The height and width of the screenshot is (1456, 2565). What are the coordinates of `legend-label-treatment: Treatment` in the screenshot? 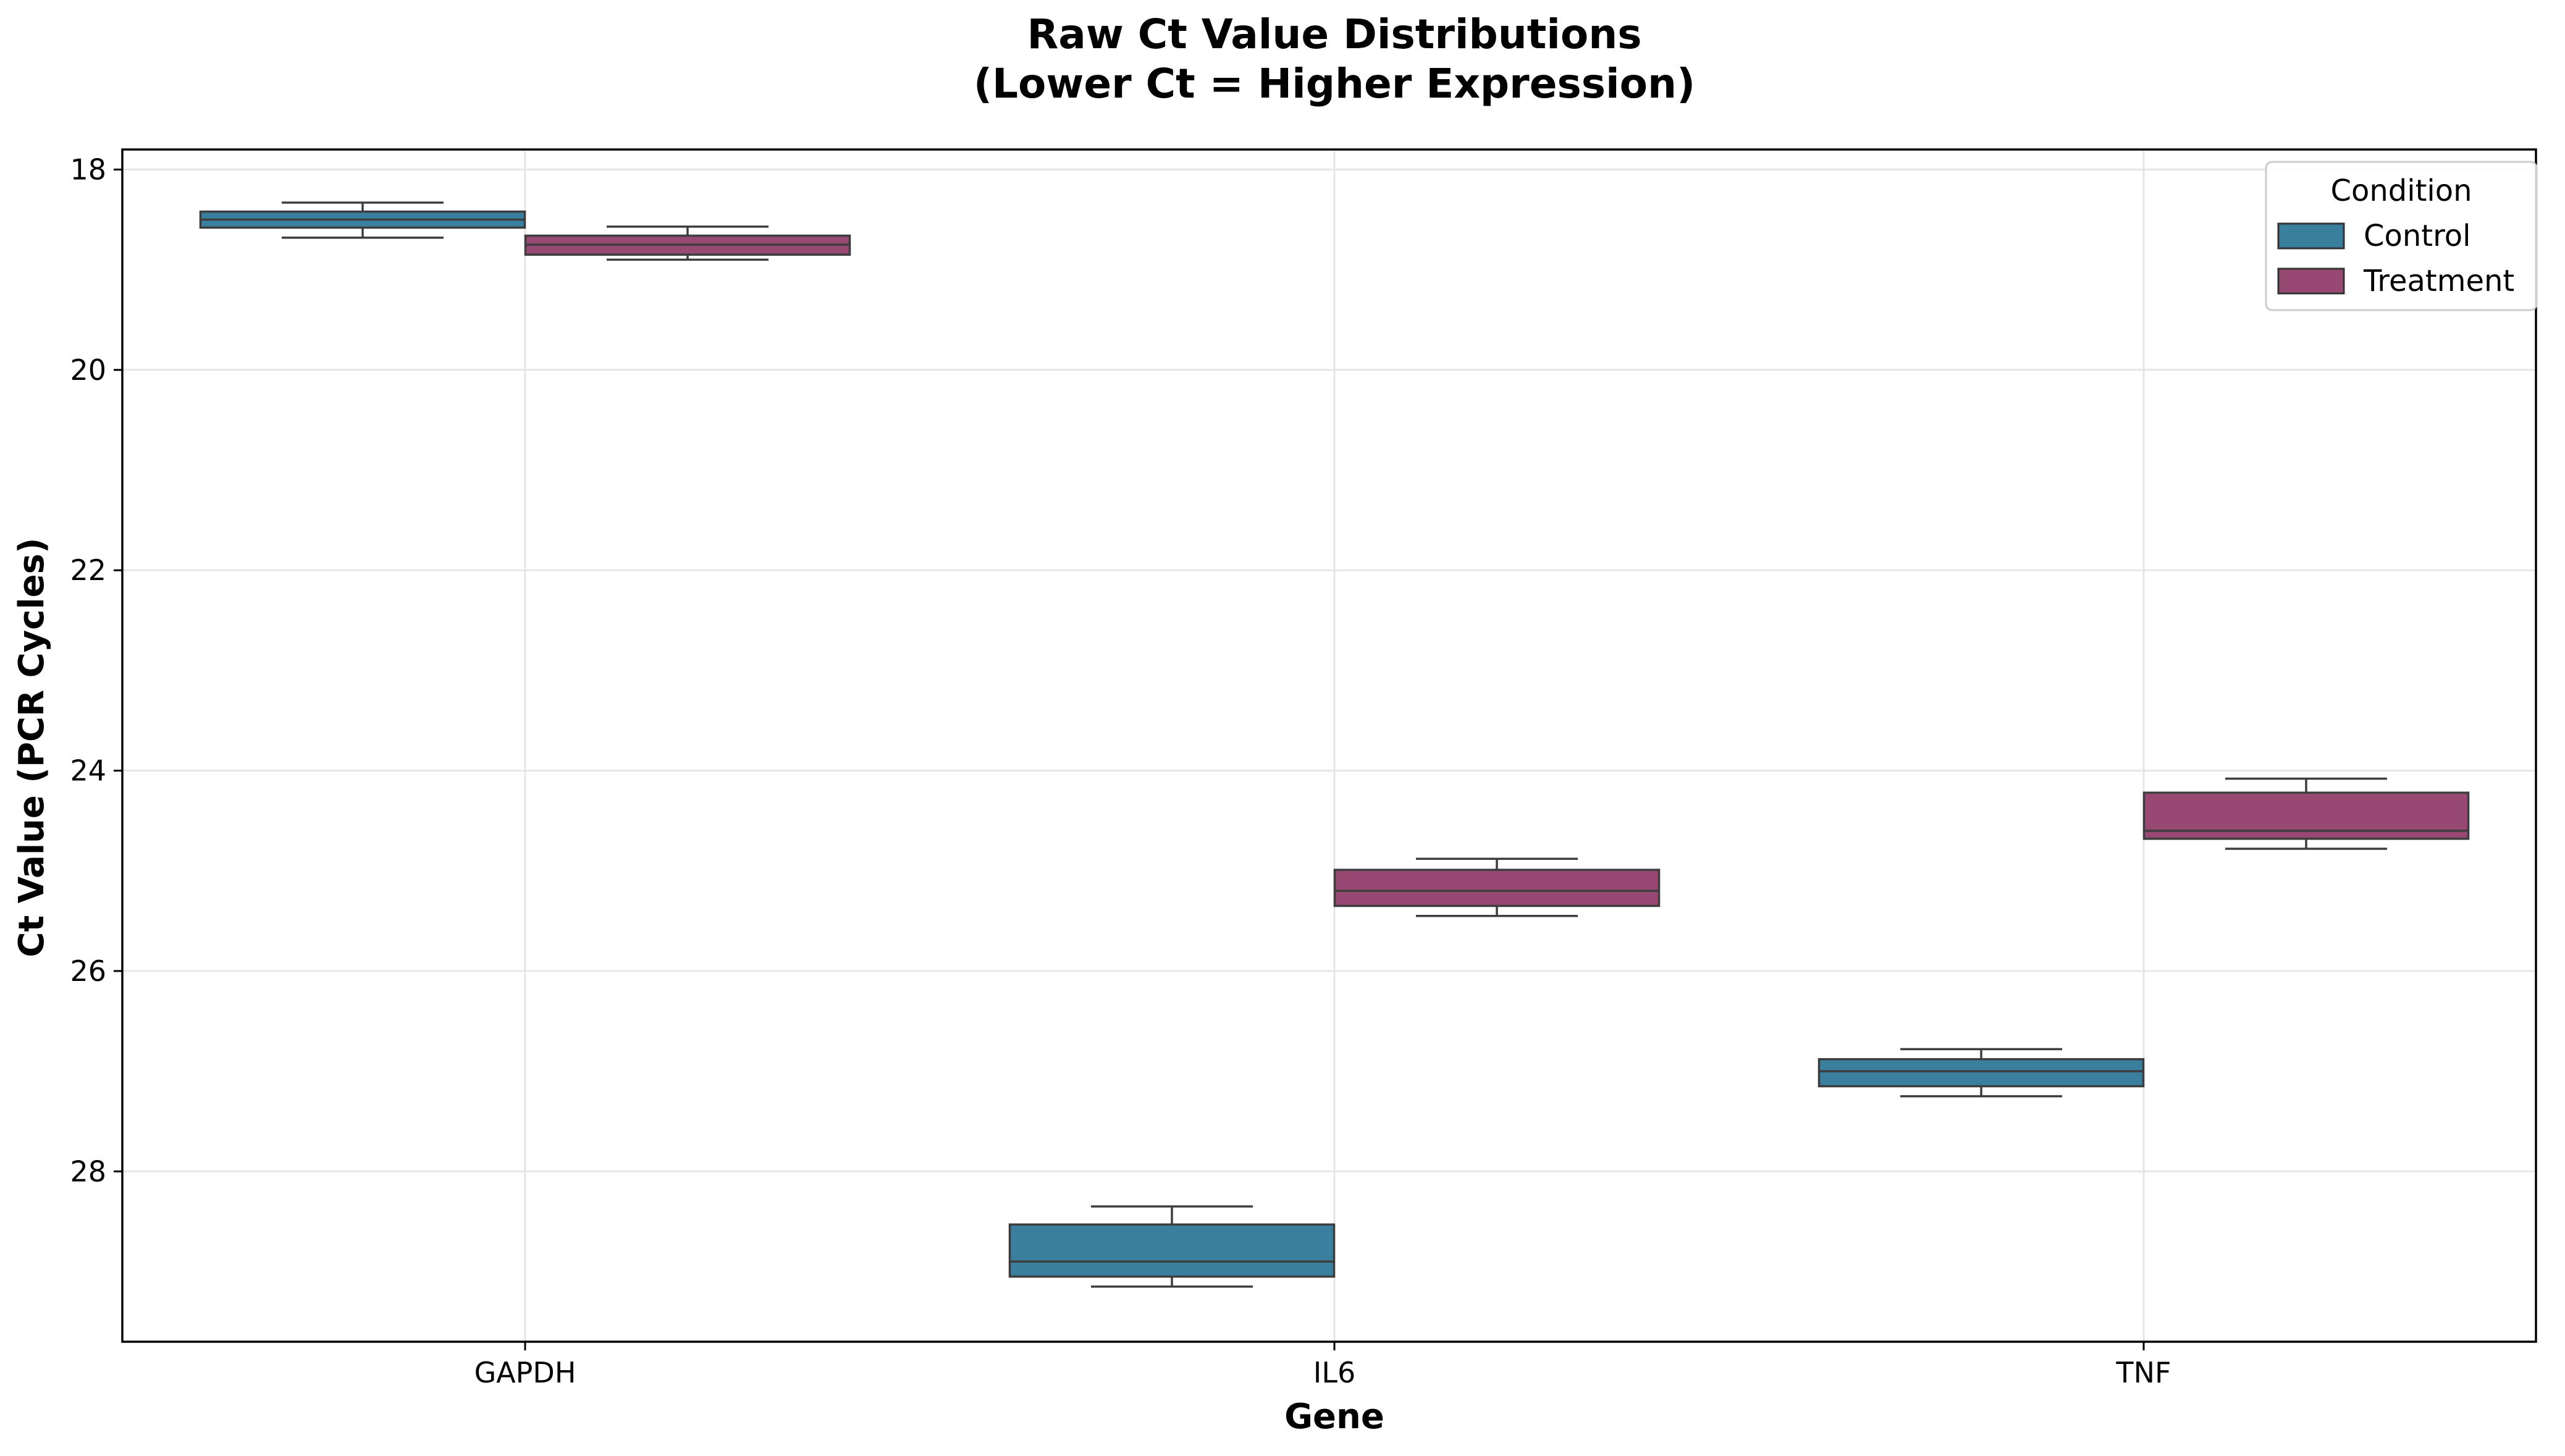 It's located at (2438, 281).